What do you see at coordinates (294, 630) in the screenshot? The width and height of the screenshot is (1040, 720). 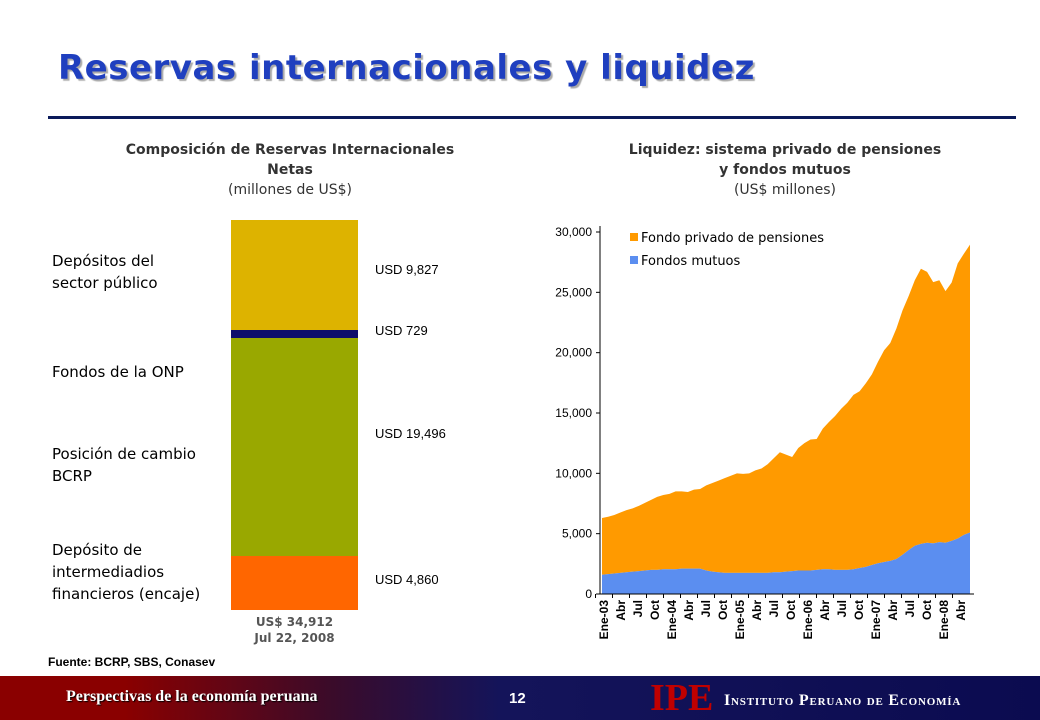 I see `reserves-total: US$ 34,912 Jul 22, 2008` at bounding box center [294, 630].